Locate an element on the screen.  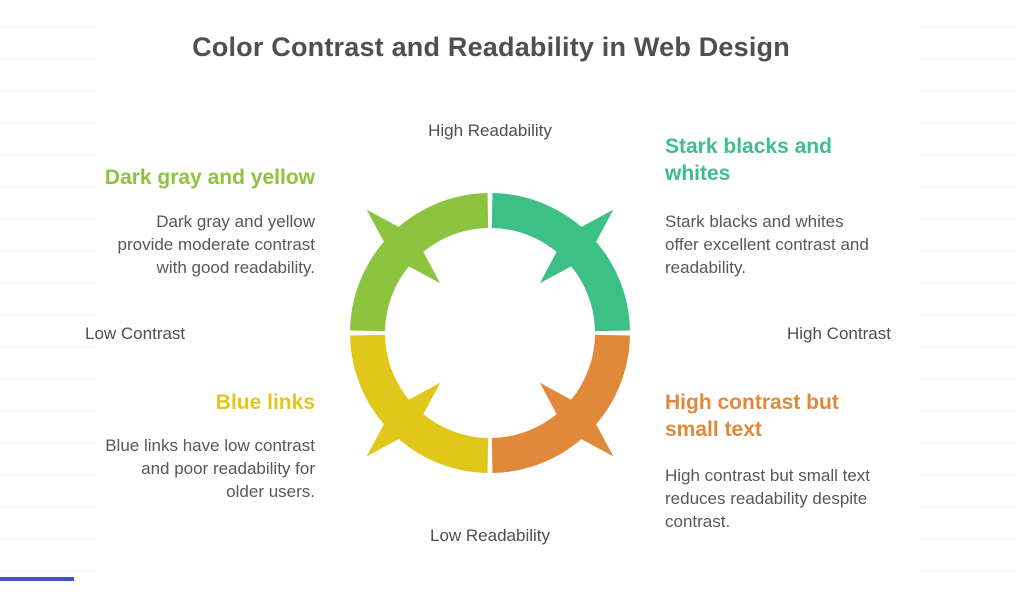
axis-label-low-contrast: Low Contrast is located at coordinates (135, 333).